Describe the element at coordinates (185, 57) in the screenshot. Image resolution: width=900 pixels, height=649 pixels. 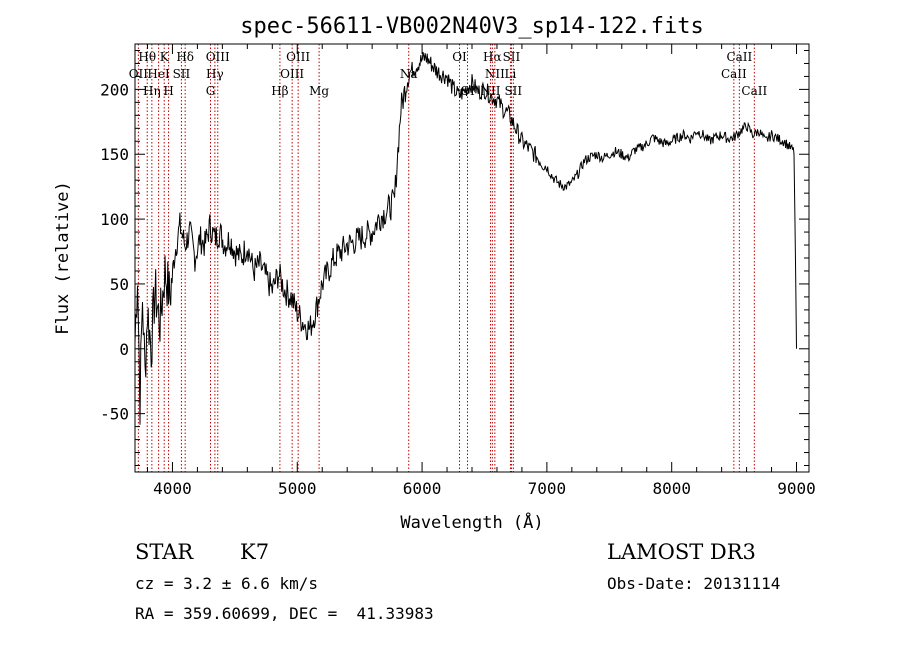
I see `line-marker-label: Hδ` at that location.